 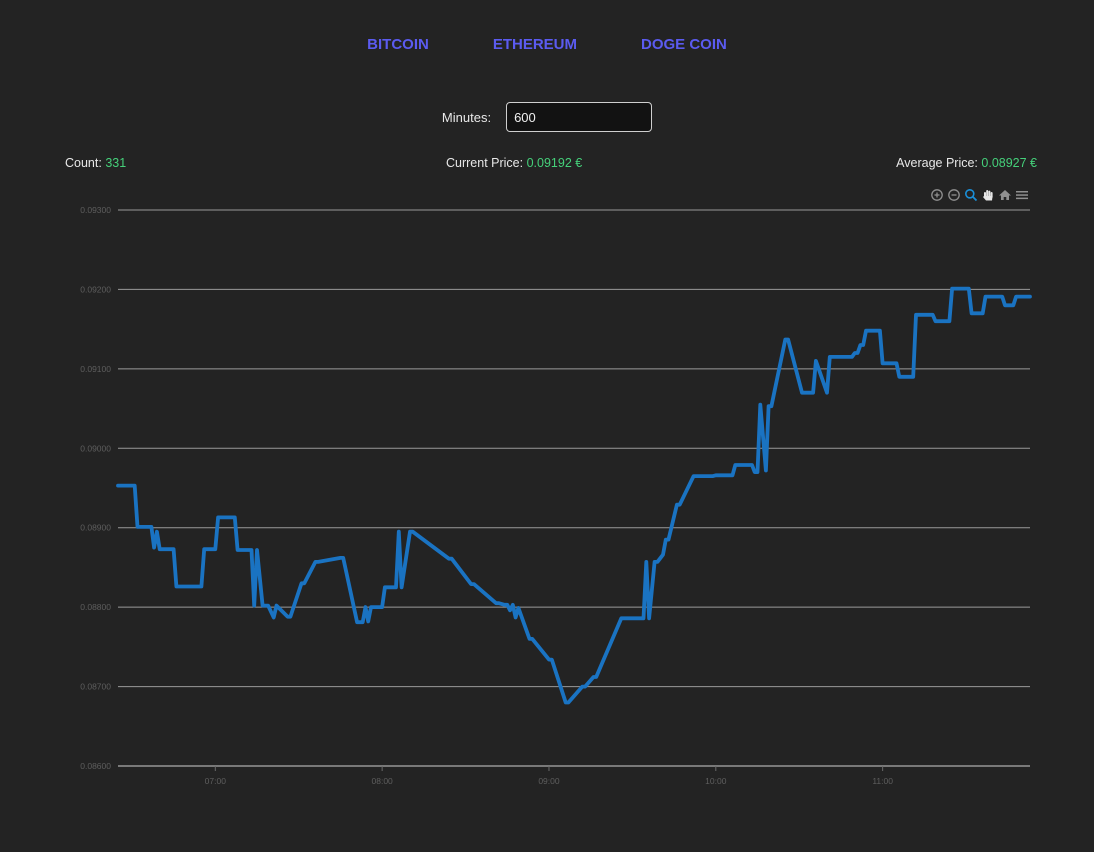 What do you see at coordinates (398, 44) in the screenshot?
I see `nav-bitcoin: BITCOIN` at bounding box center [398, 44].